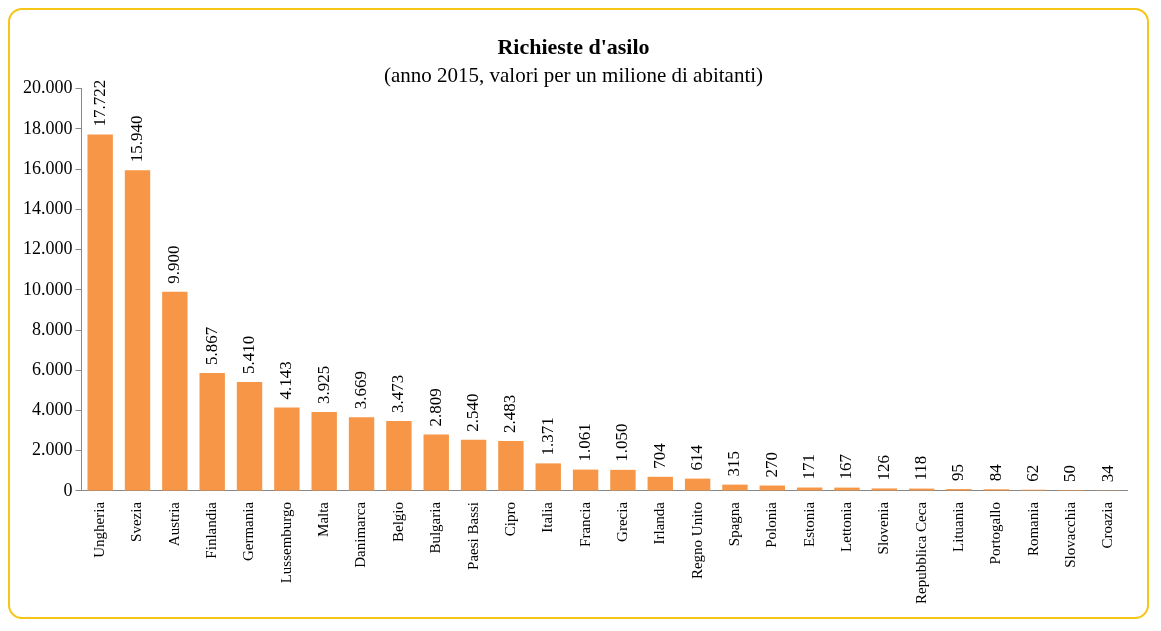 Image resolution: width=1161 pixels, height=631 pixels. Describe the element at coordinates (174, 264) in the screenshot. I see `data-label: 9.900` at that location.